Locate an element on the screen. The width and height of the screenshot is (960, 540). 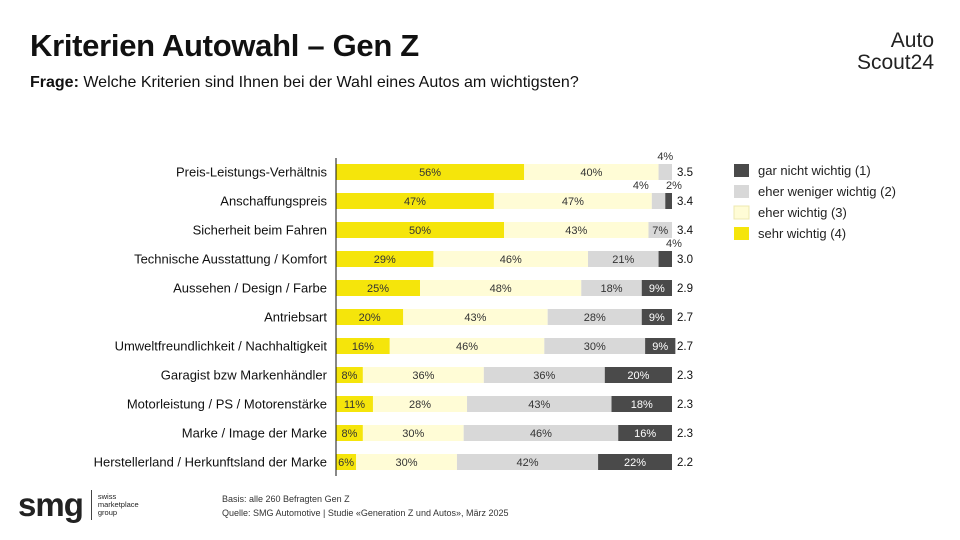
legend-label: eher weniger wichtig (2) is located at coordinates (827, 191).